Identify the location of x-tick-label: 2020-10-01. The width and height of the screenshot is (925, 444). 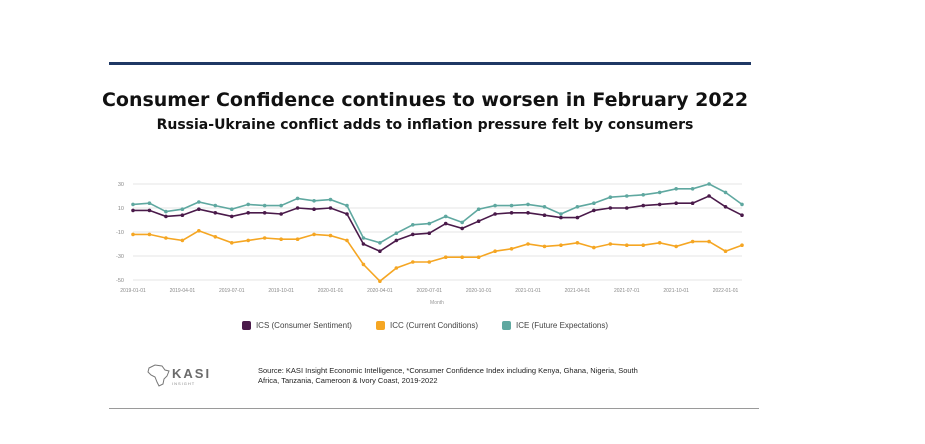
(479, 291).